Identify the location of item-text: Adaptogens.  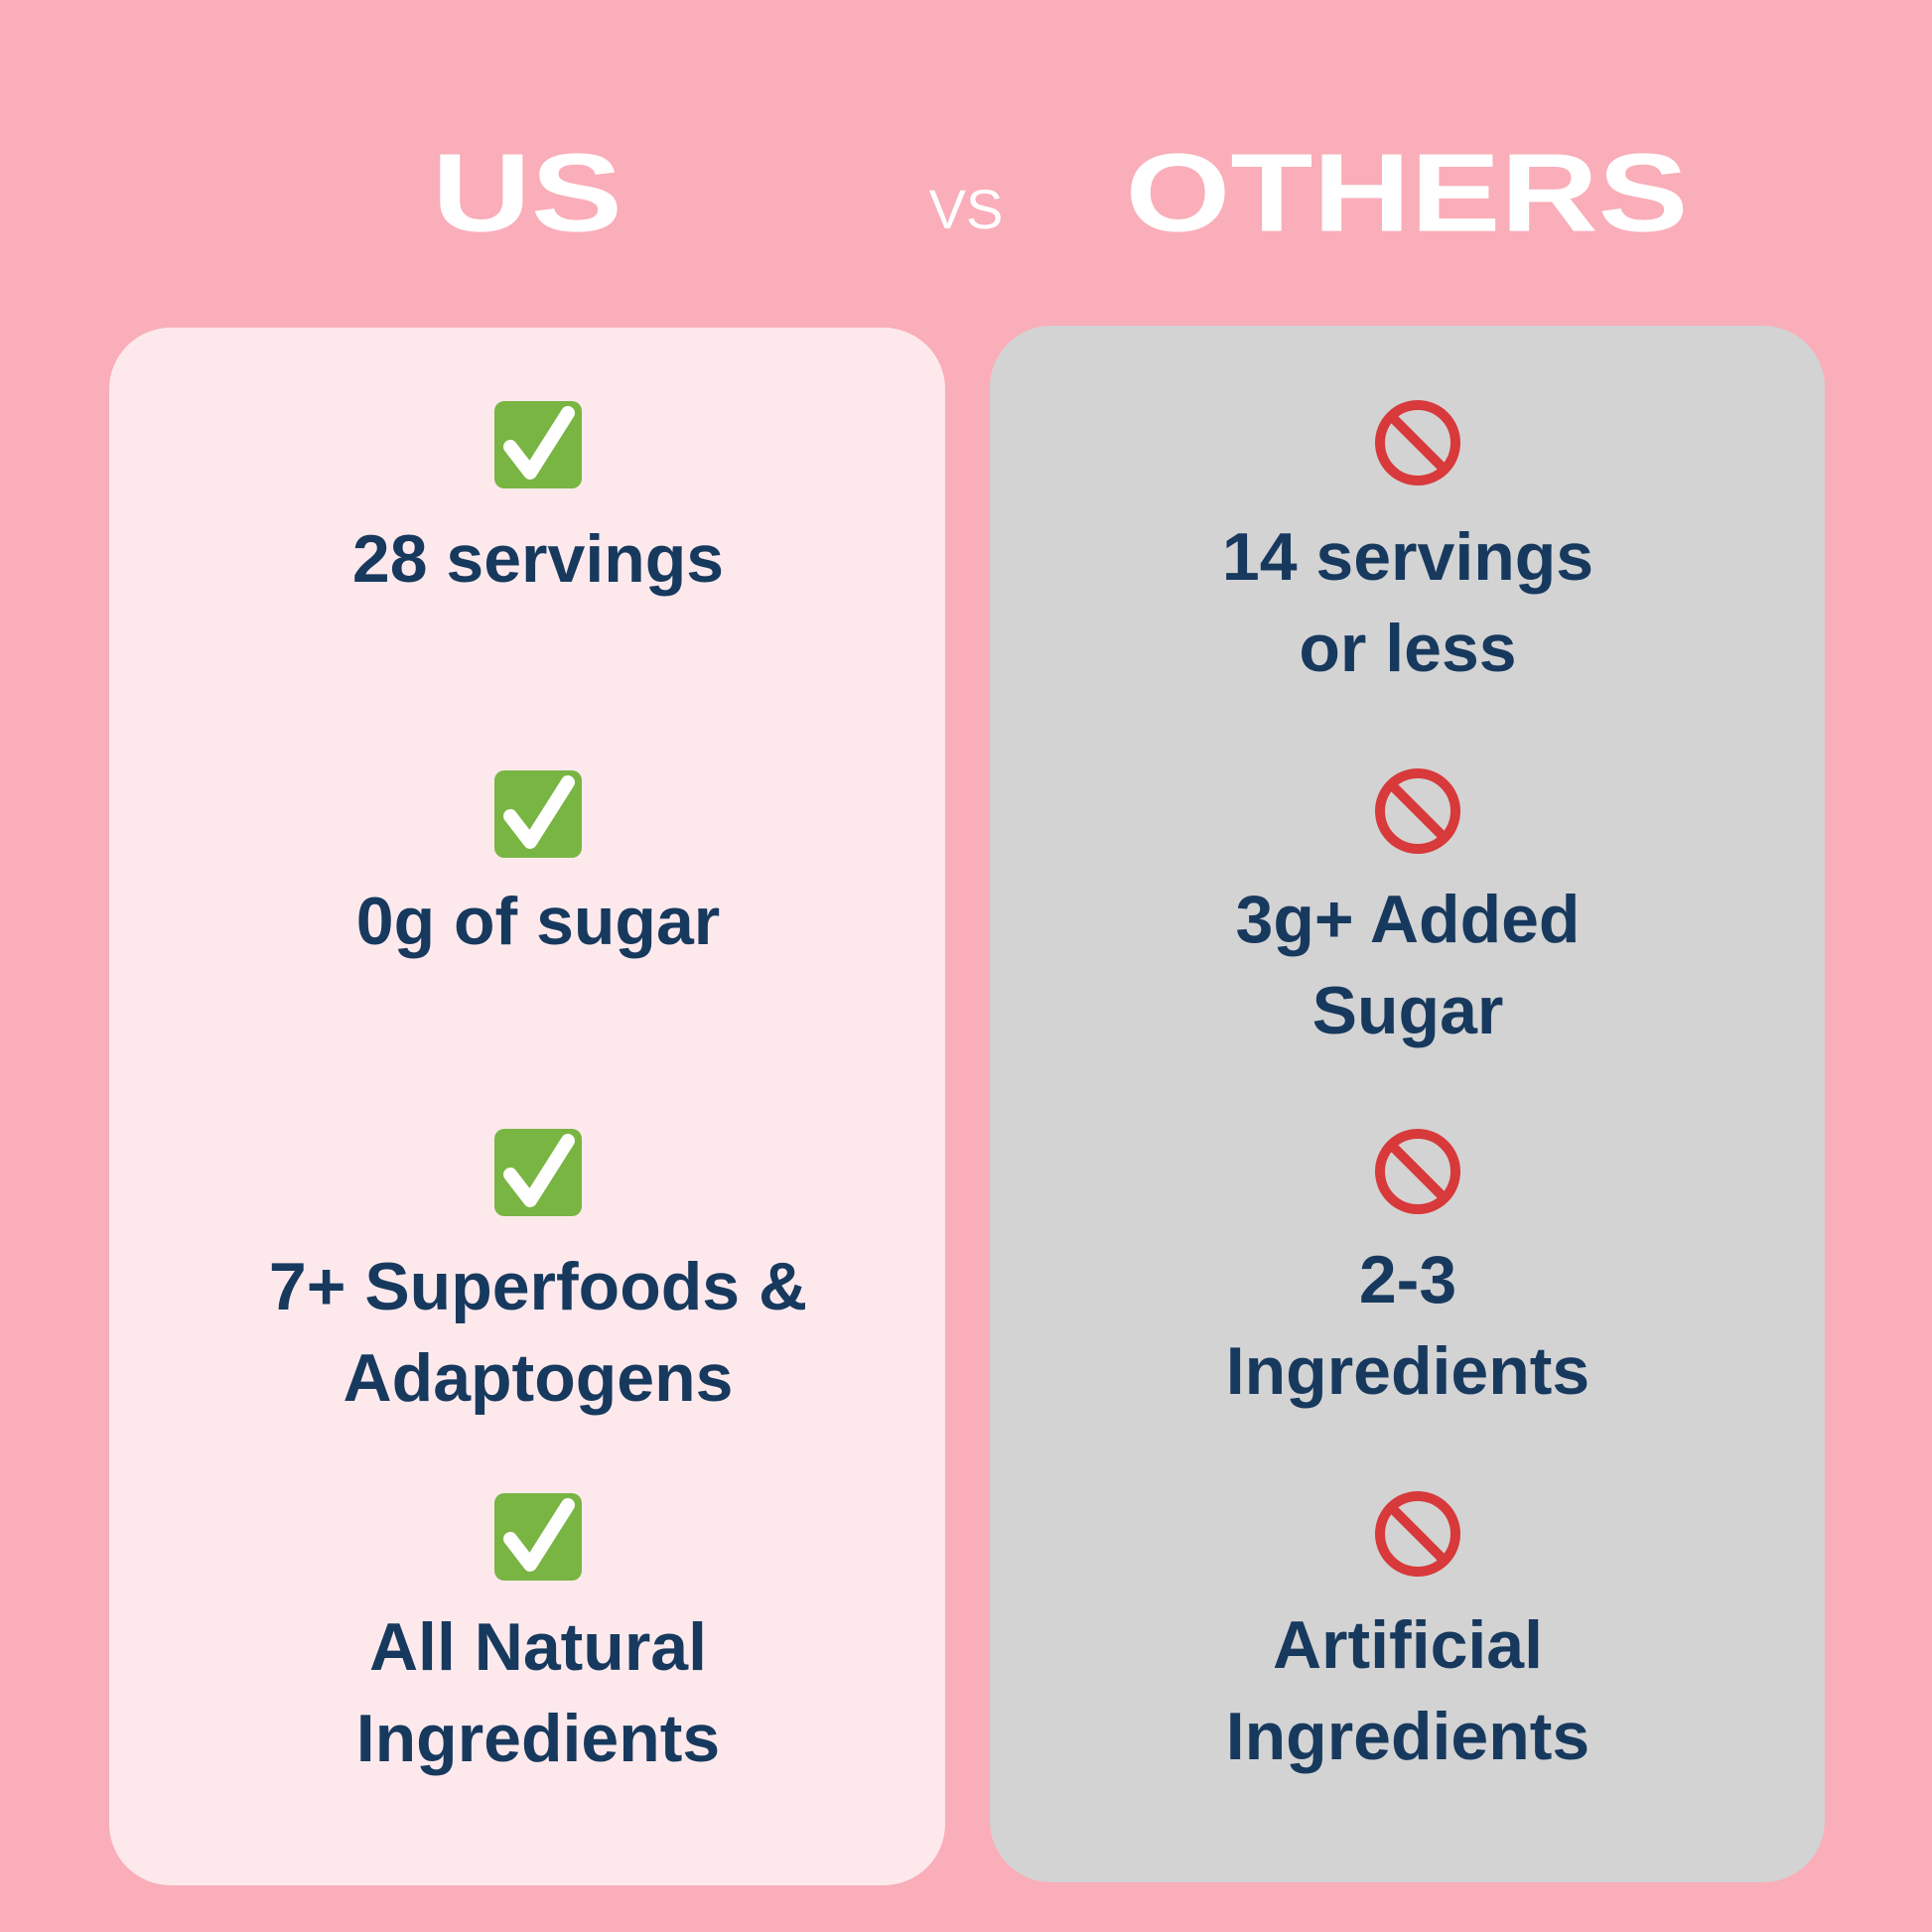
(539, 1378).